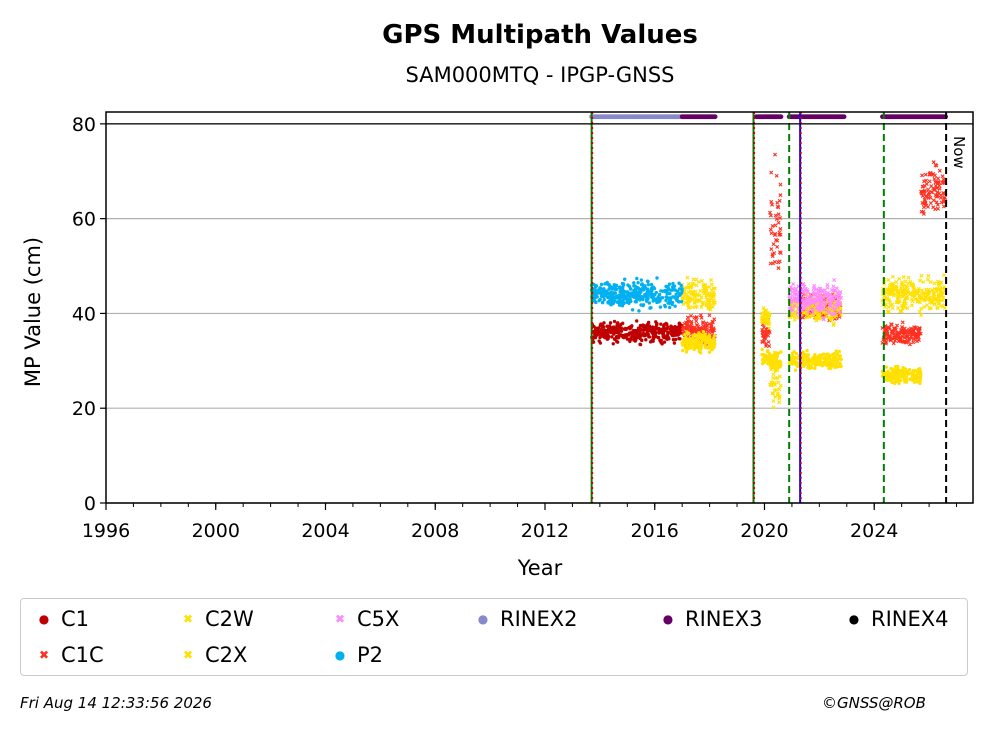  I want to click on x-tick-label: 2008, so click(435, 531).